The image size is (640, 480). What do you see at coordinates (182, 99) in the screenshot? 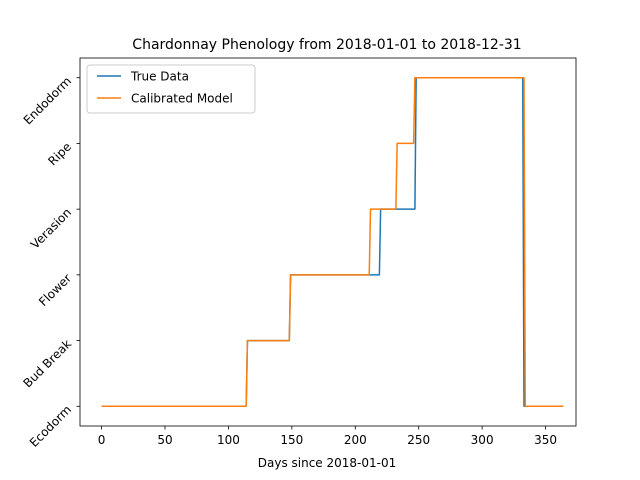
I see `legend-label-2: Calibrated Model` at bounding box center [182, 99].